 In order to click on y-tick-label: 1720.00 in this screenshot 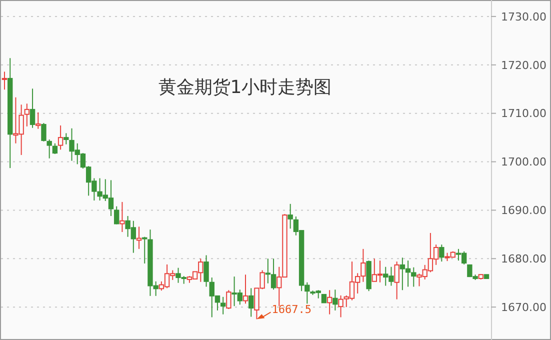, I will do `click(523, 65)`.